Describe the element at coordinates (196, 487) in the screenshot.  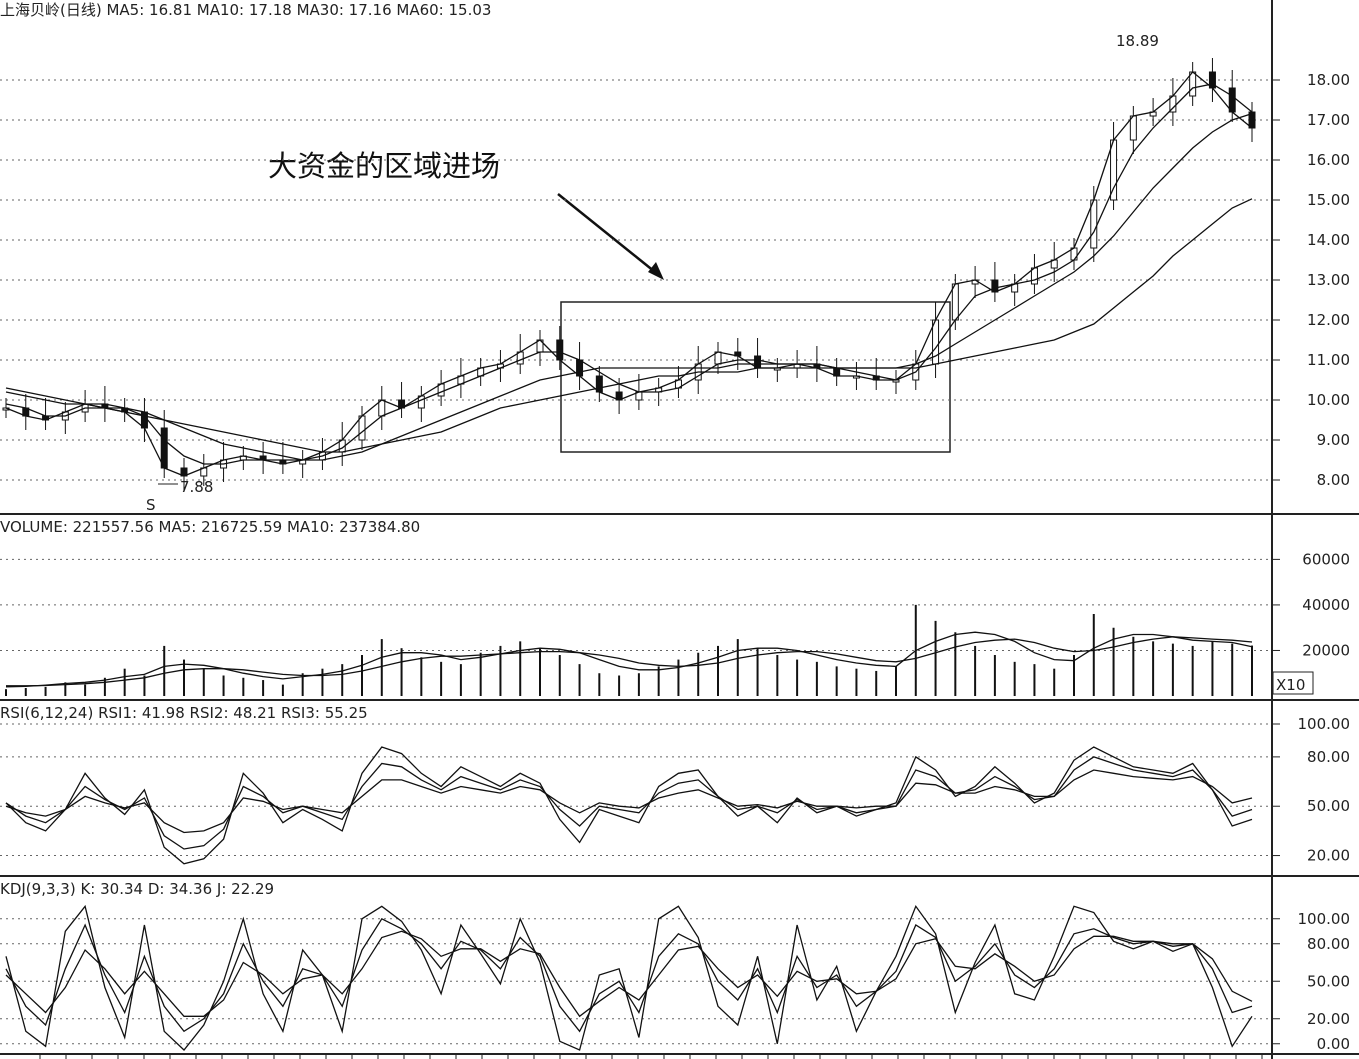
I see `low-price-label: 7.88` at that location.